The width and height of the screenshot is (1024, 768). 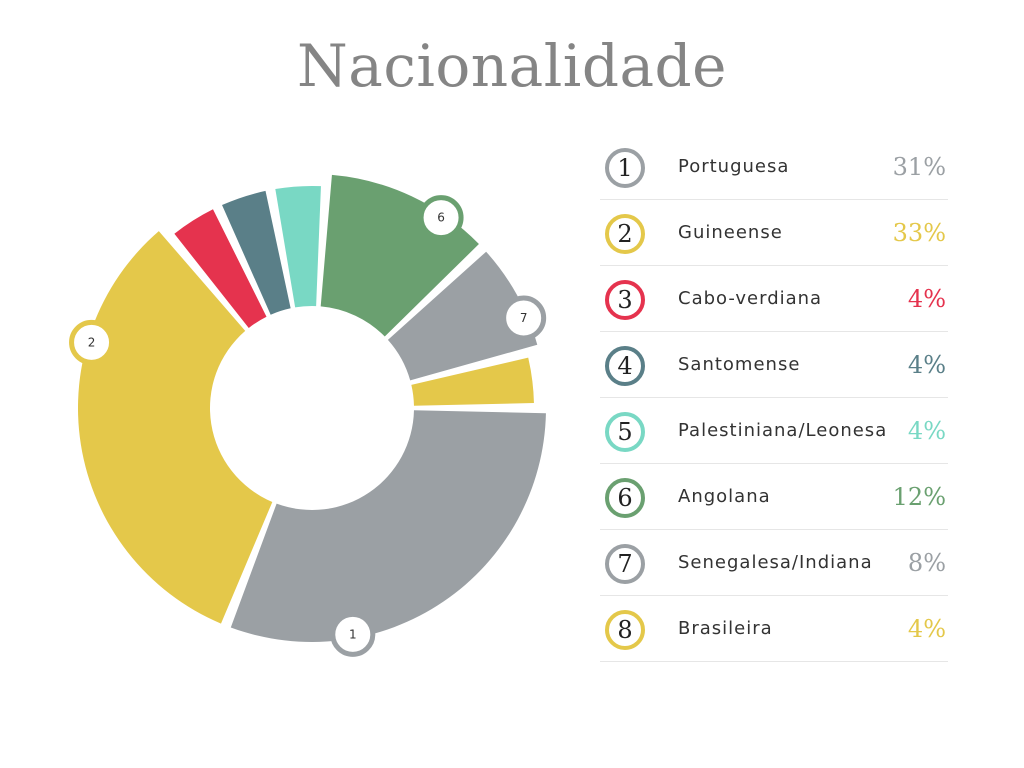 What do you see at coordinates (625, 564) in the screenshot?
I see `legend-number-badge: 7` at bounding box center [625, 564].